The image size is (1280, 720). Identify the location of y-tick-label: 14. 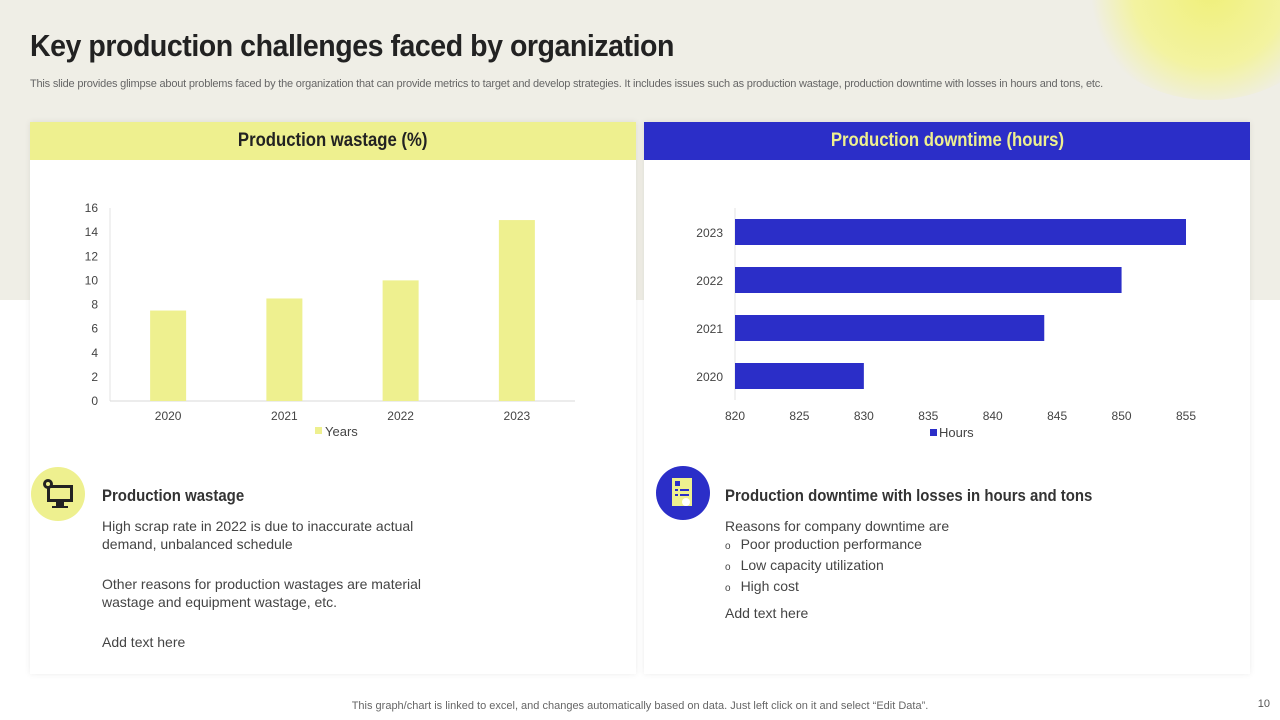
(92, 232).